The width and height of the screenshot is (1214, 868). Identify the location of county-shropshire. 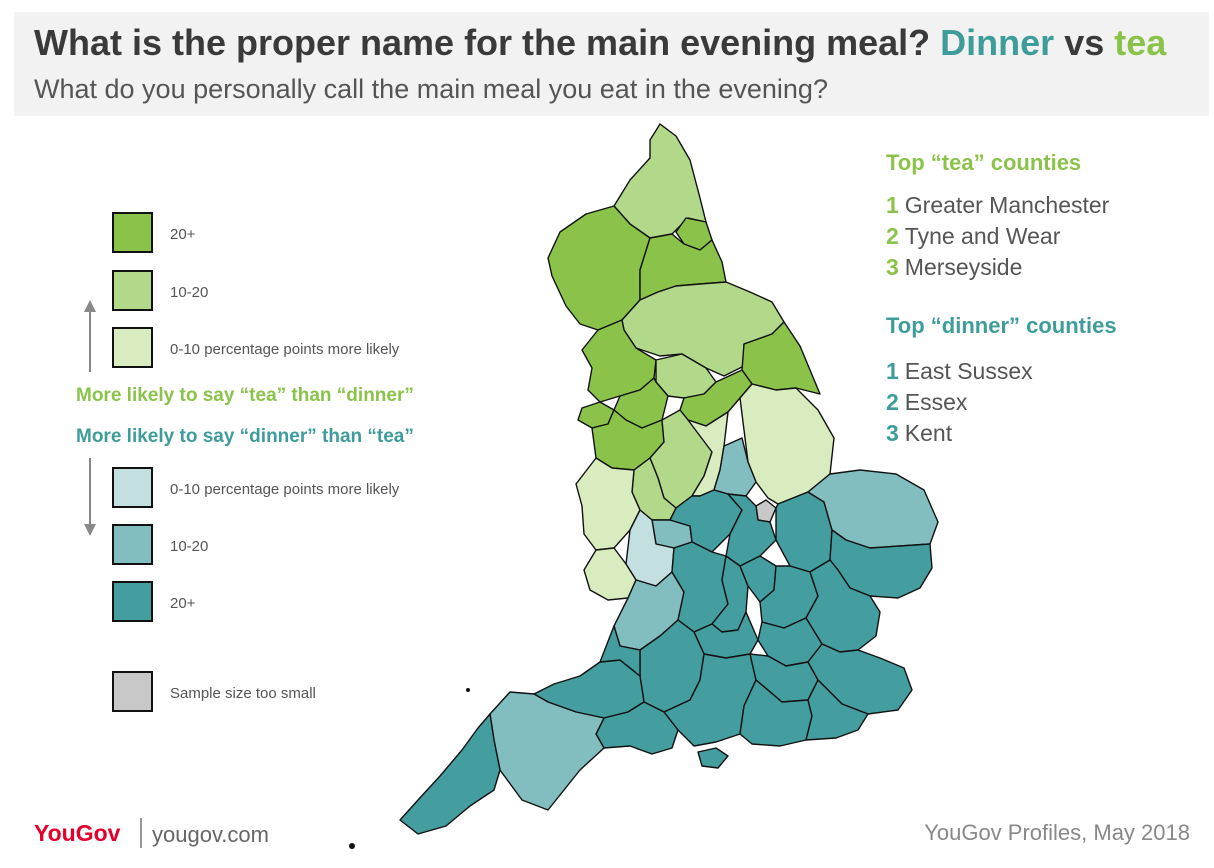
(608, 504).